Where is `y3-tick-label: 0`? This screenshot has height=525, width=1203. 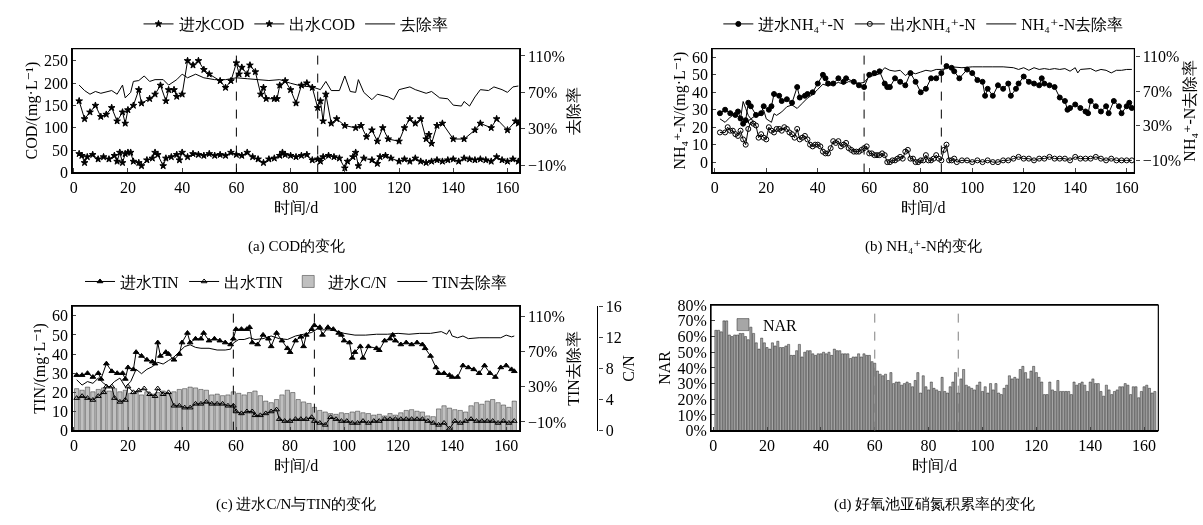
y3-tick-label: 0 is located at coordinates (609, 431).